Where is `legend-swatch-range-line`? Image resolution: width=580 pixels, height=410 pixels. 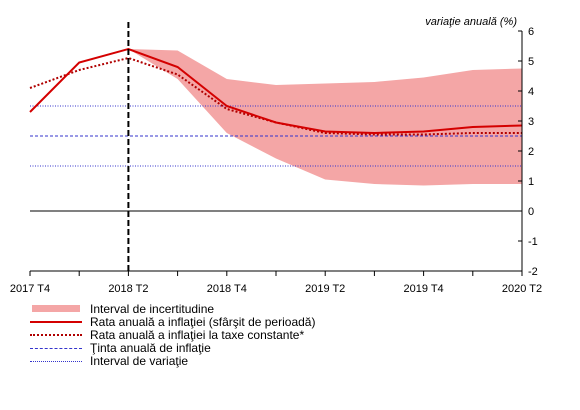 legend-swatch-range-line is located at coordinates (56, 361).